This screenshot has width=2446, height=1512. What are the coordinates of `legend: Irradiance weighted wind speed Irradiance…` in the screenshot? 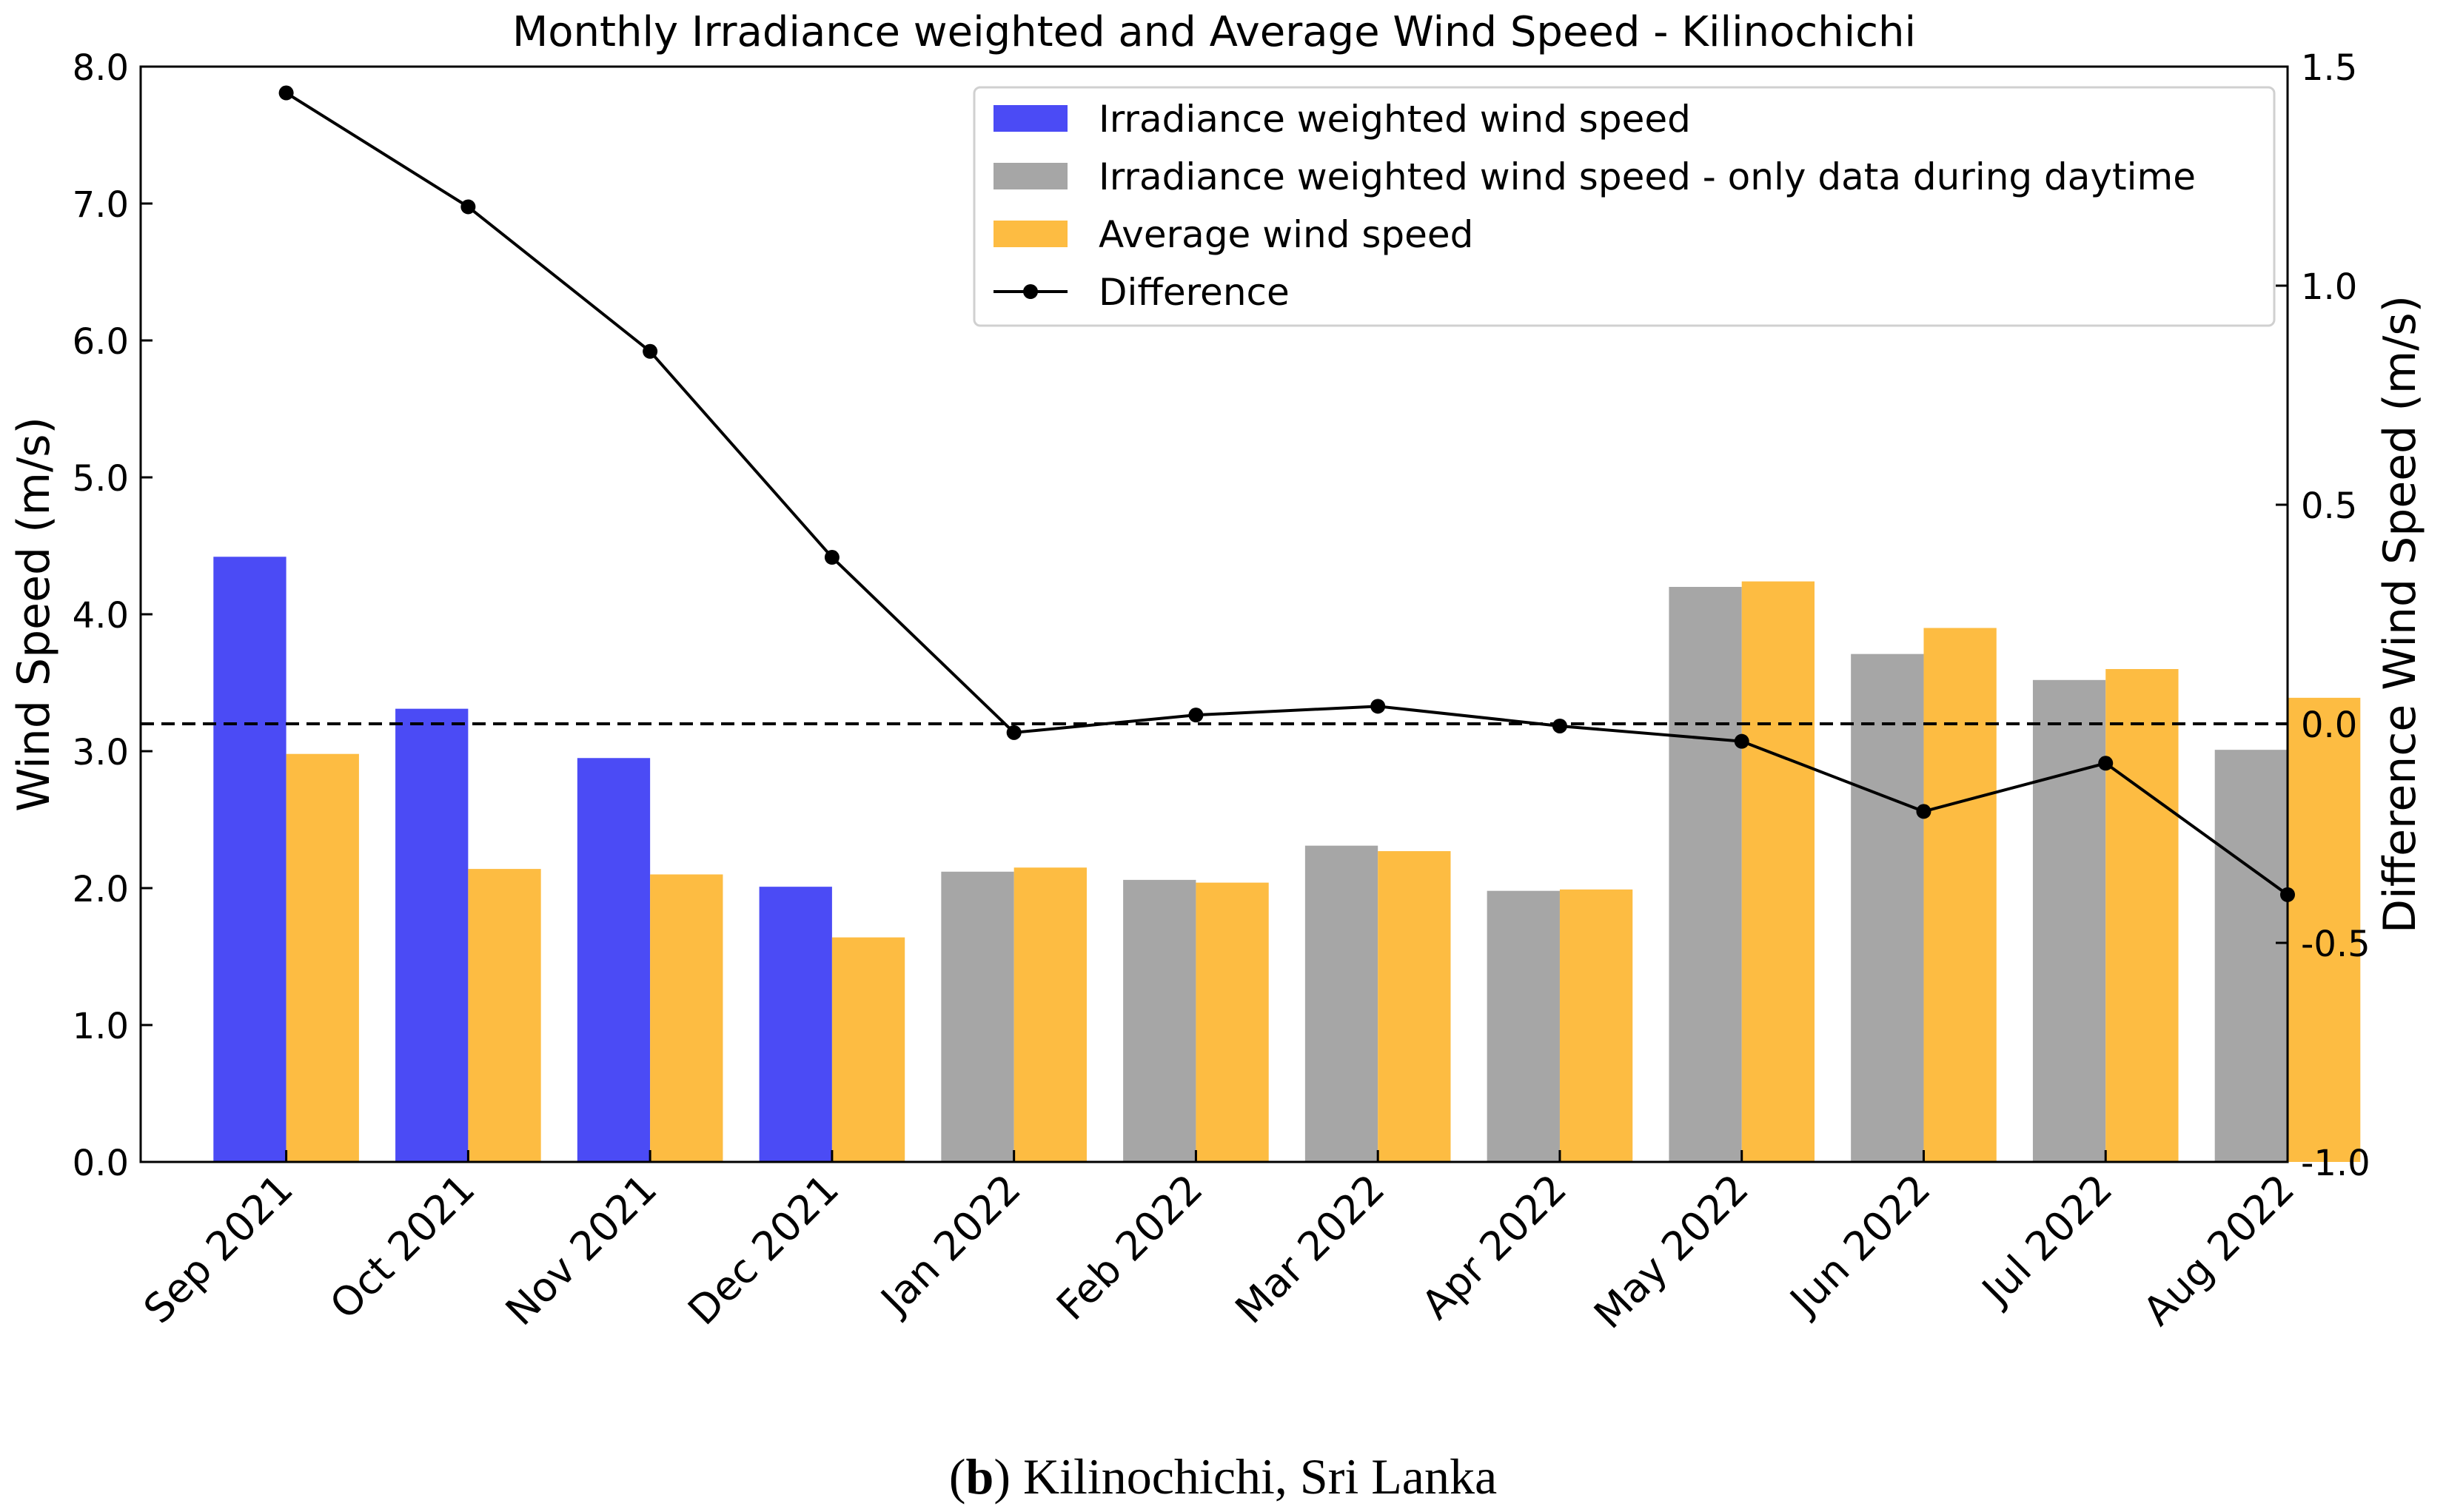 It's located at (1624, 207).